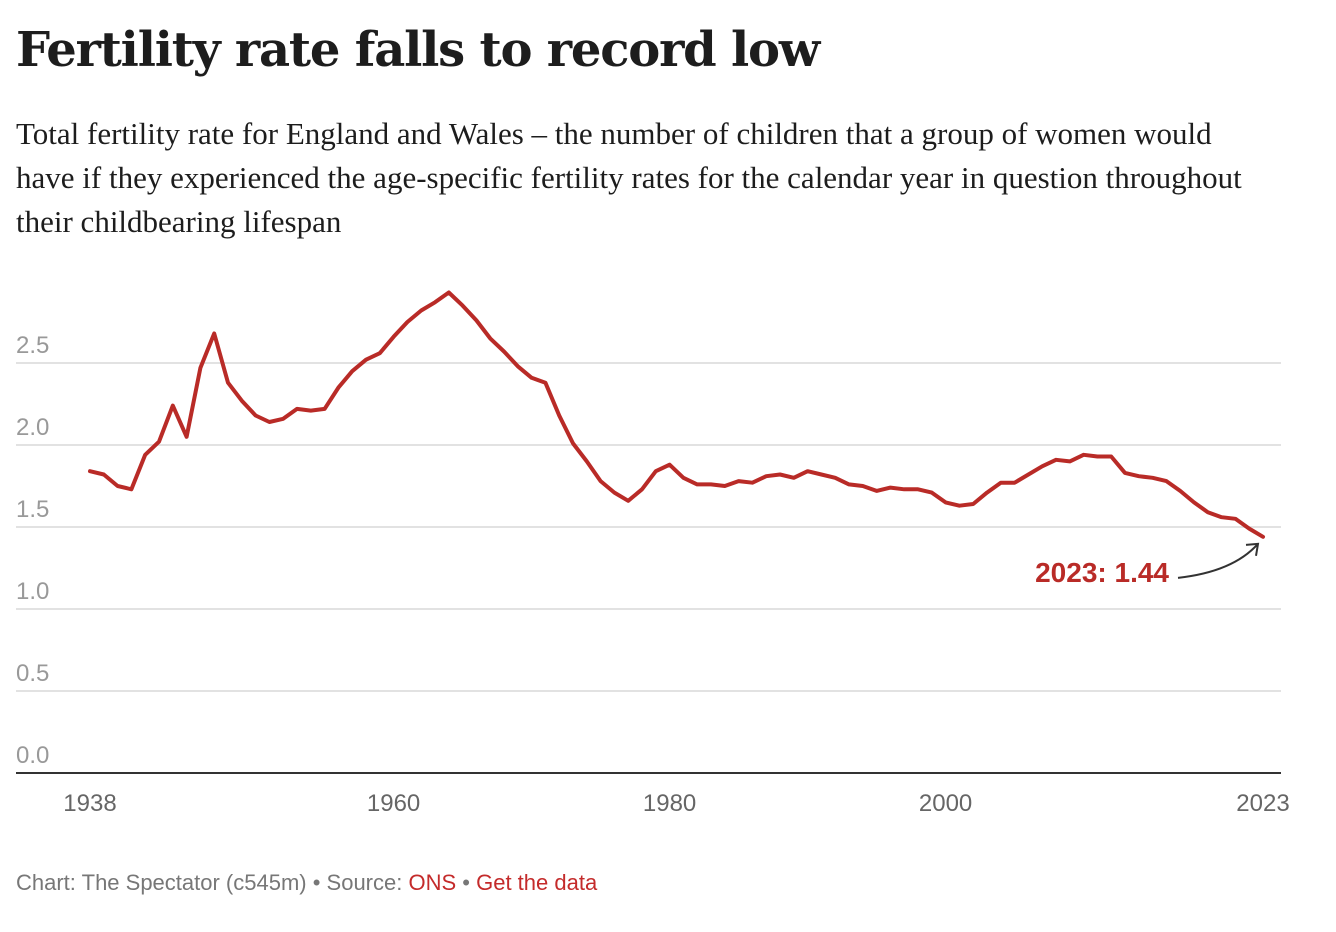  What do you see at coordinates (418, 50) in the screenshot?
I see `chart-title: Fertility rate falls to record low` at bounding box center [418, 50].